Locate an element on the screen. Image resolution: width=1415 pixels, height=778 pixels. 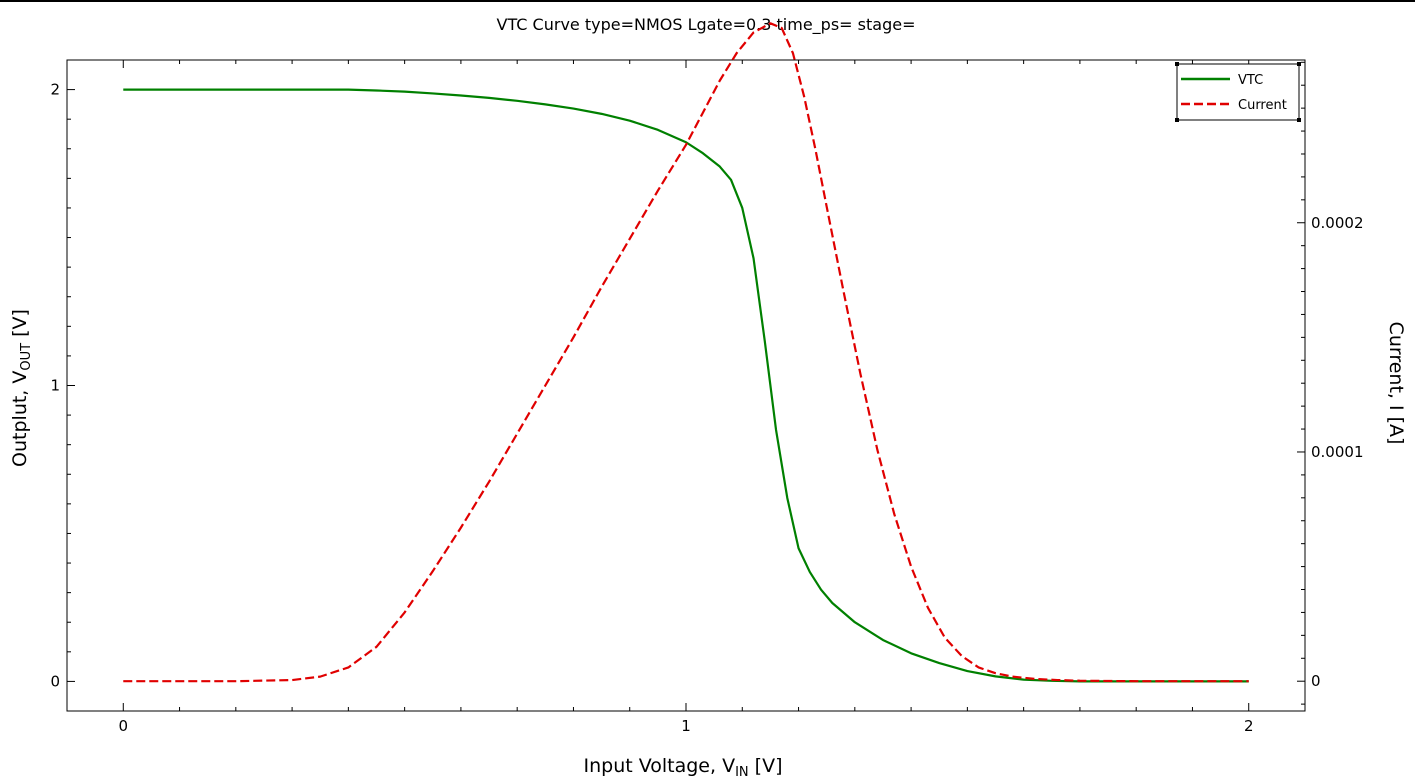
legend-label-current: Current is located at coordinates (1262, 105).